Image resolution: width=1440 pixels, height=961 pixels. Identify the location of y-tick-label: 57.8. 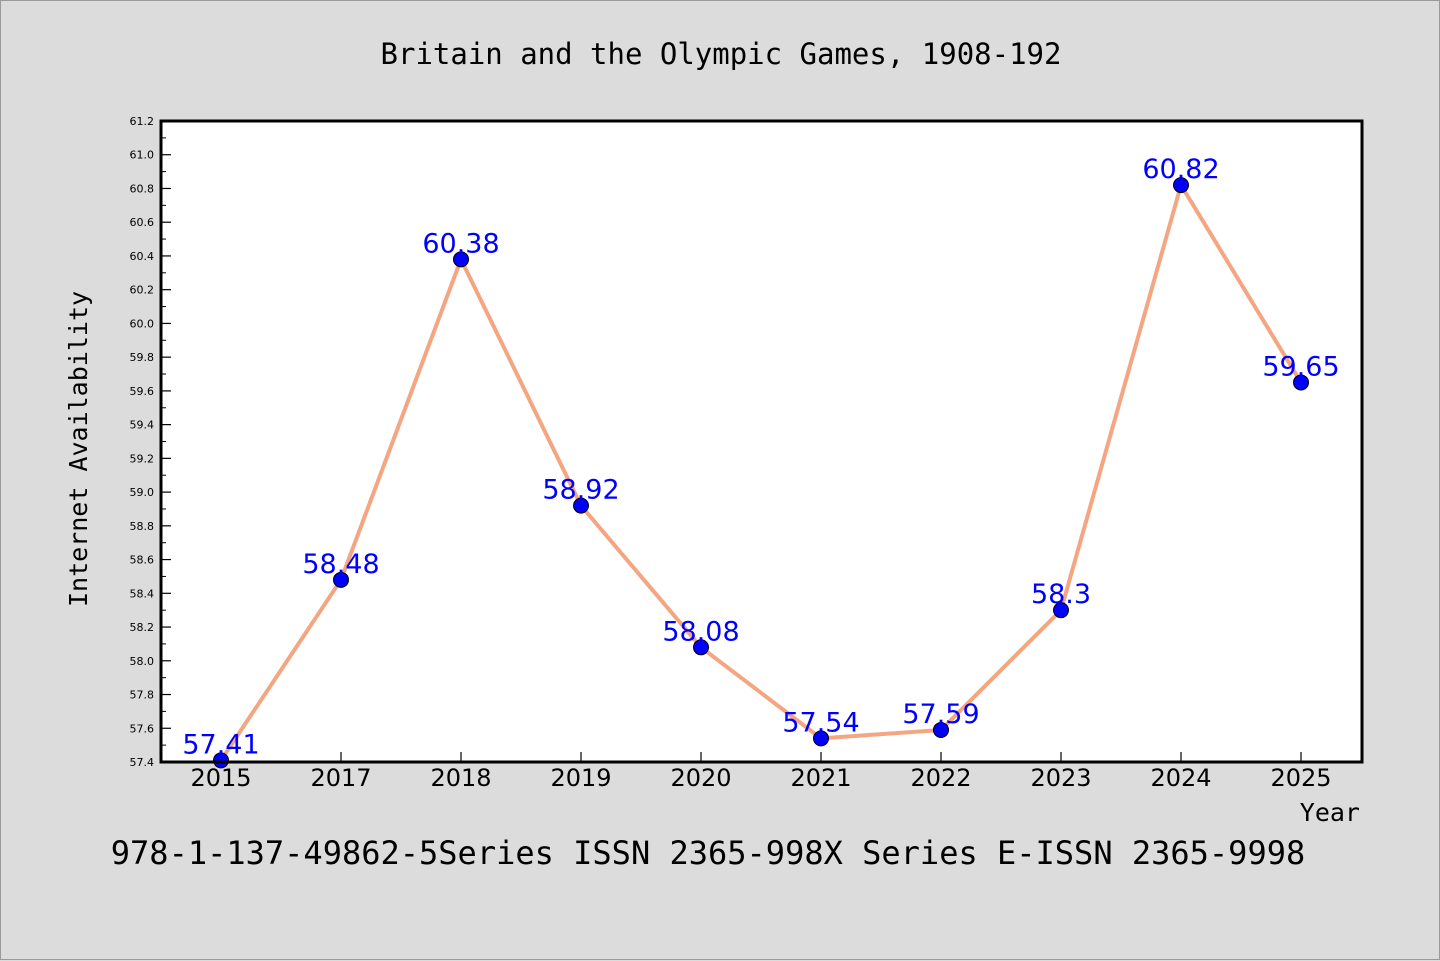
(142, 695).